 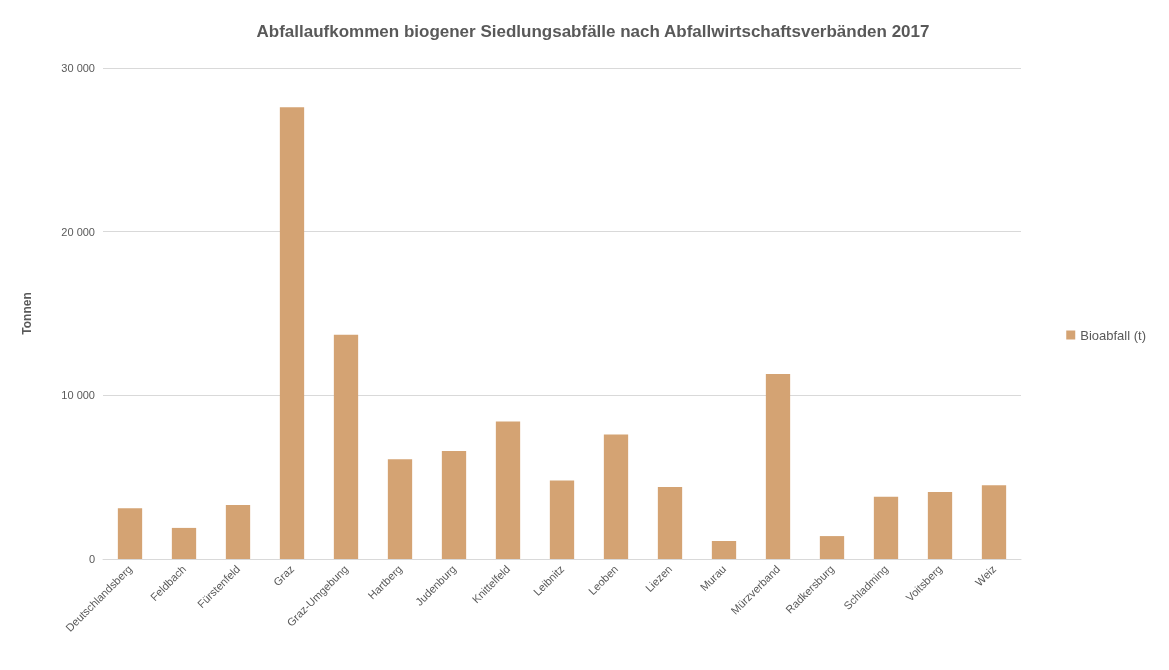 What do you see at coordinates (27, 313) in the screenshot?
I see `y-axis-title: Tonnen` at bounding box center [27, 313].